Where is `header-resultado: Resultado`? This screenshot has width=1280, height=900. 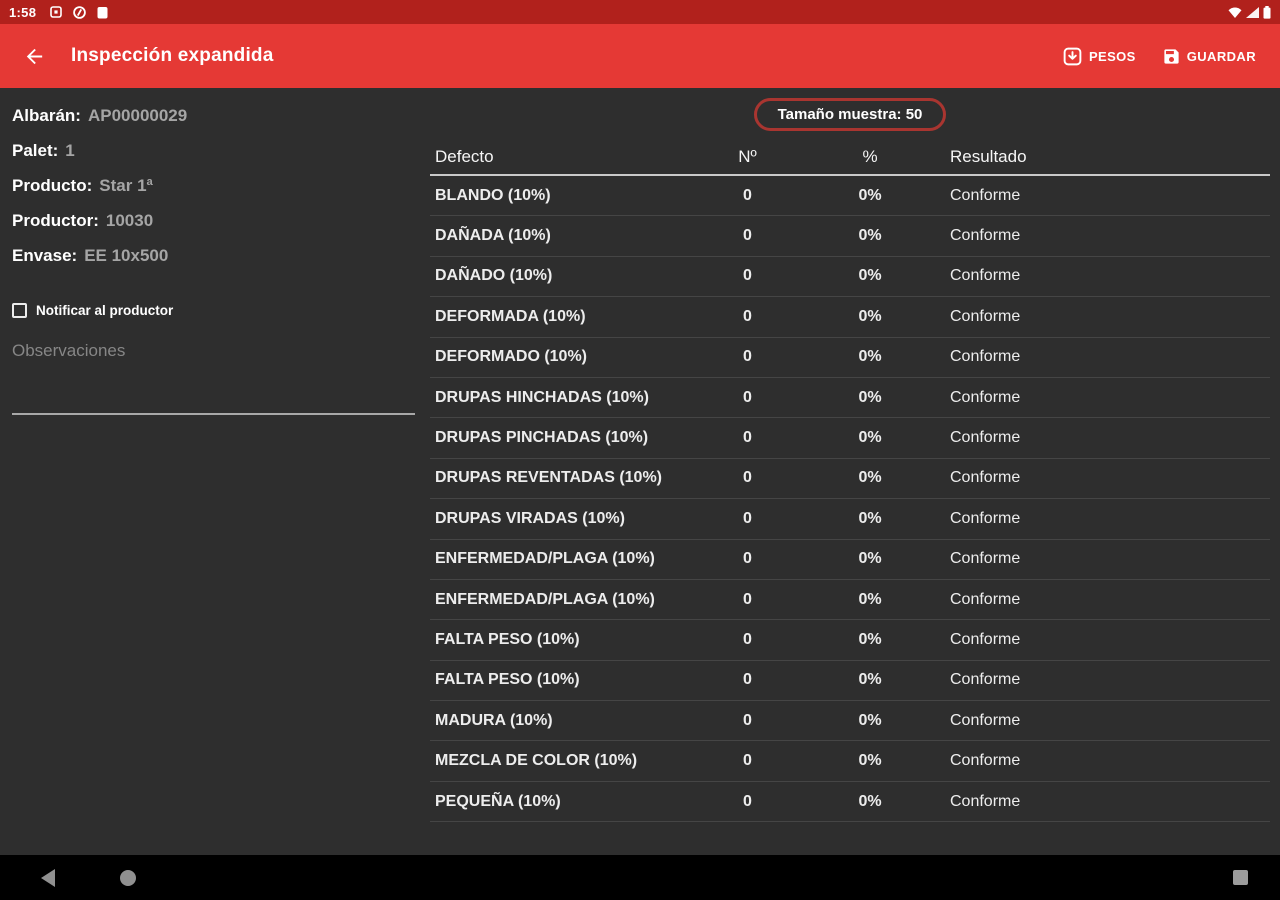 header-resultado: Resultado is located at coordinates (988, 156).